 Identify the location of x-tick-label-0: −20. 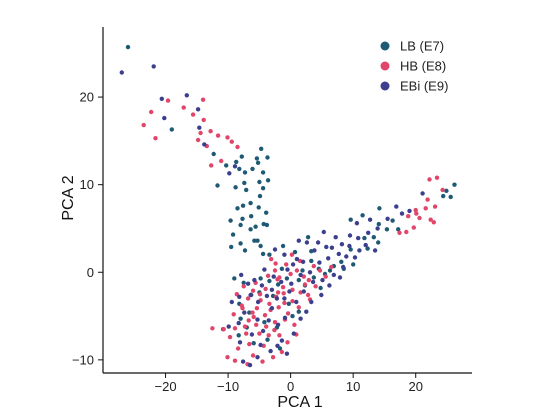
(166, 386).